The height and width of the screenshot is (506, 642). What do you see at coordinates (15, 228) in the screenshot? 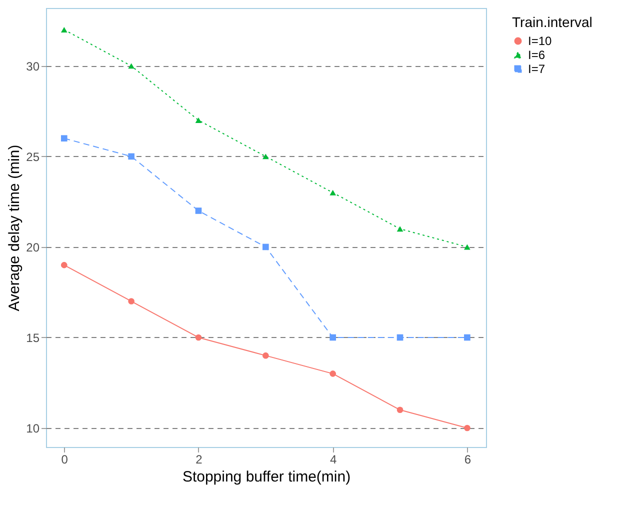
I see `y-axis-title: Average delay time (min)` at bounding box center [15, 228].